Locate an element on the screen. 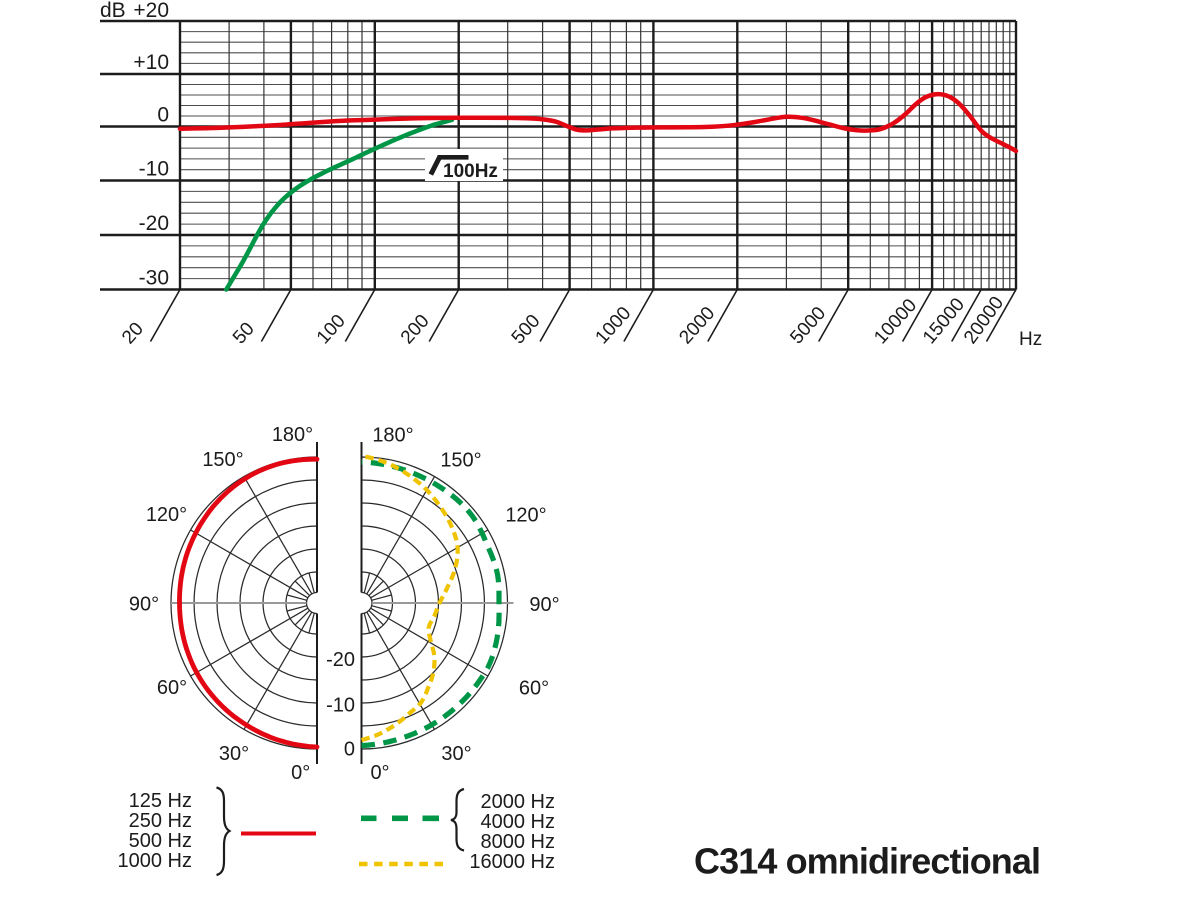 The height and width of the screenshot is (900, 1200). svg-text: dB is located at coordinates (113, 11).